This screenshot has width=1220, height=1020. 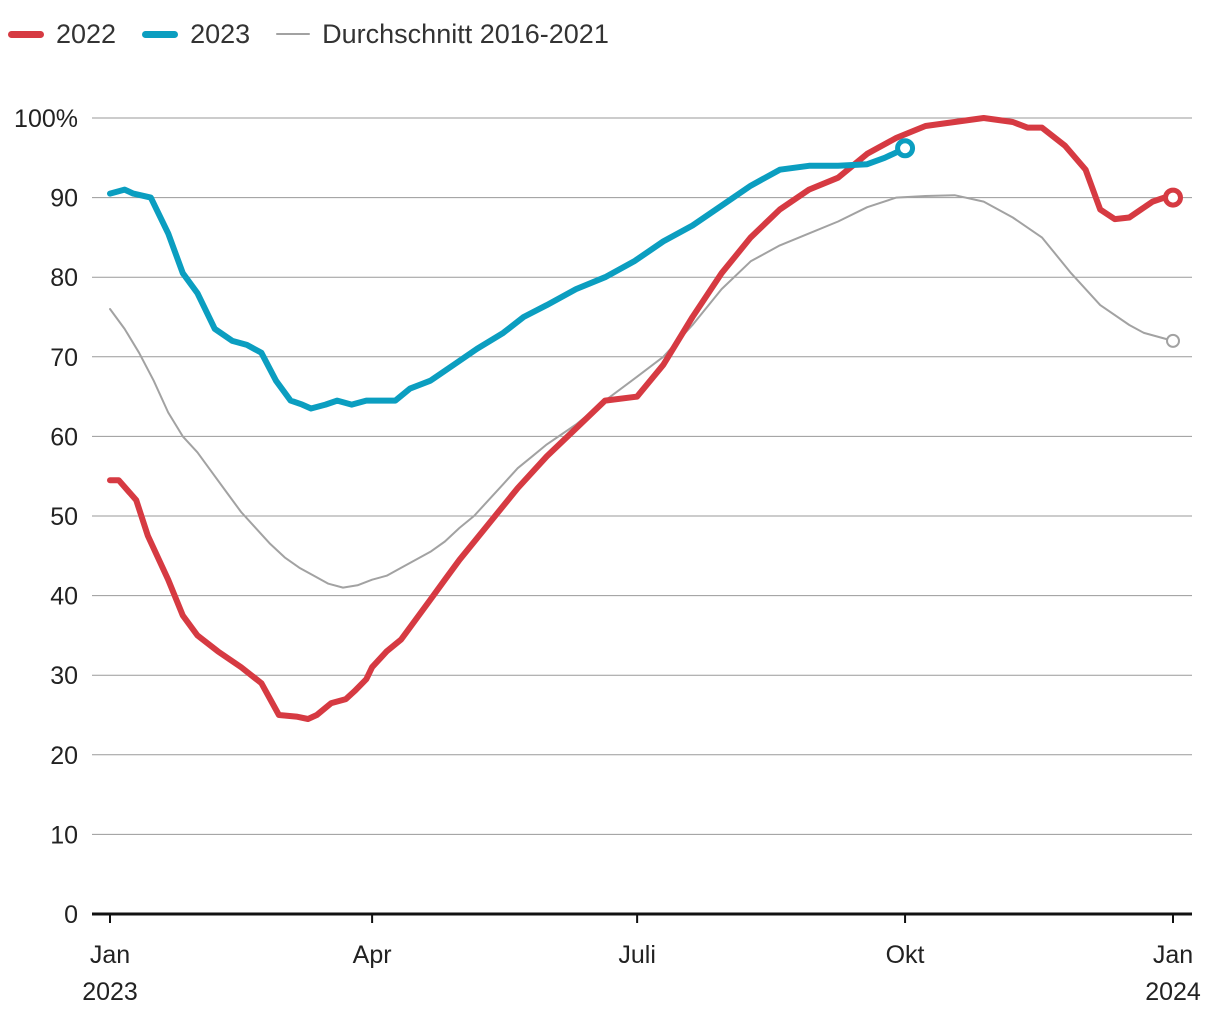 What do you see at coordinates (905, 148) in the screenshot?
I see `end-marker-2023` at bounding box center [905, 148].